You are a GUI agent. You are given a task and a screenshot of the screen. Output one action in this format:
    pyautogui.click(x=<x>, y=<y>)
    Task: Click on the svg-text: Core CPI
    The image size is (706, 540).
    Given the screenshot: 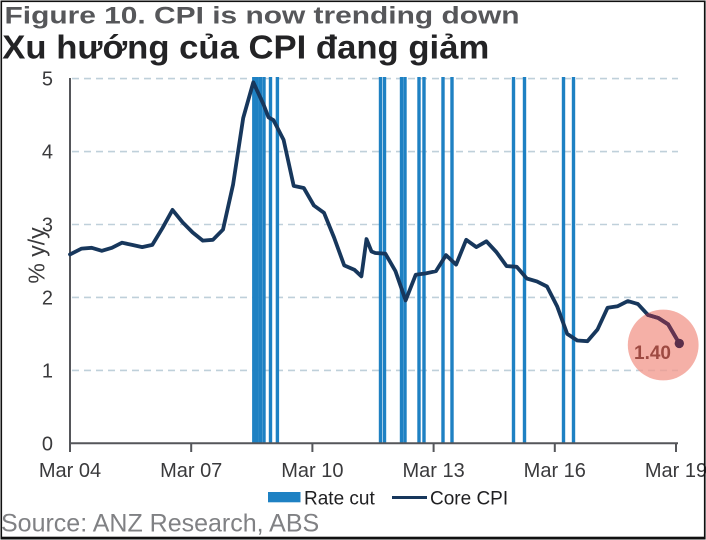 What is the action you would take?
    pyautogui.click(x=469, y=499)
    